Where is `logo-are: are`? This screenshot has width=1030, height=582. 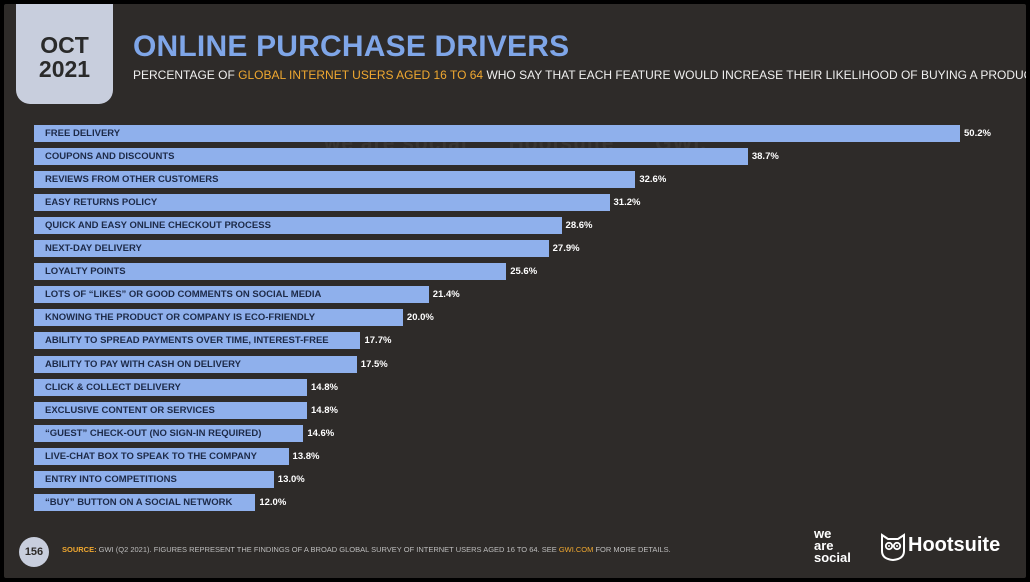 logo-are: are is located at coordinates (824, 545).